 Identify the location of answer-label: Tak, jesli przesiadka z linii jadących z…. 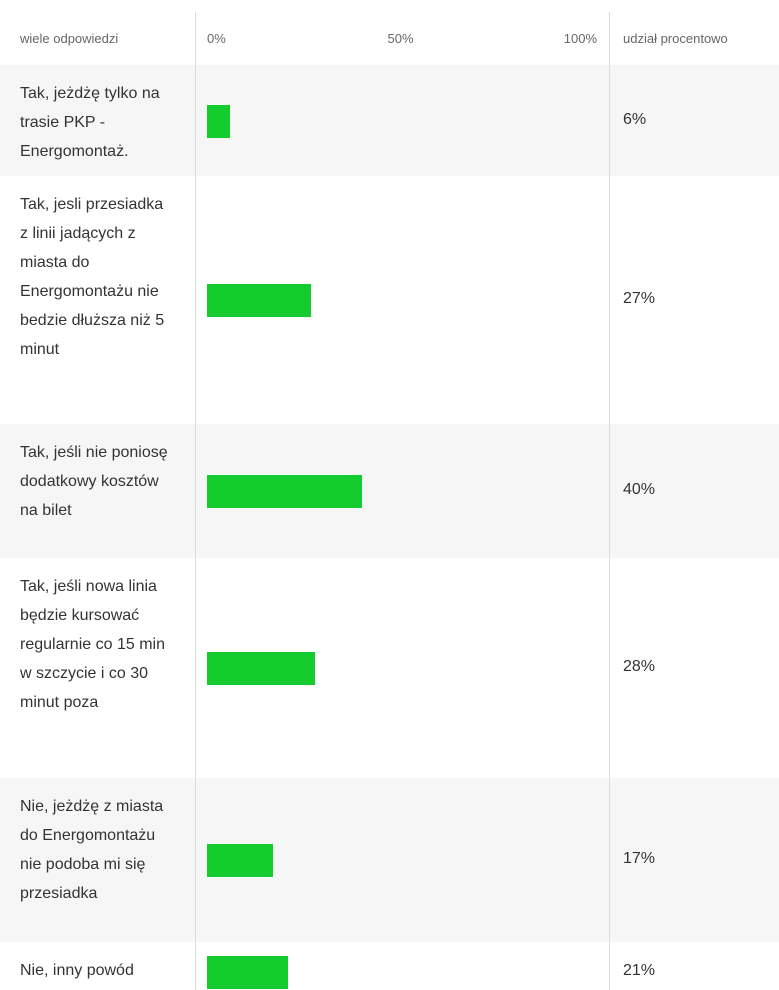
(92, 277).